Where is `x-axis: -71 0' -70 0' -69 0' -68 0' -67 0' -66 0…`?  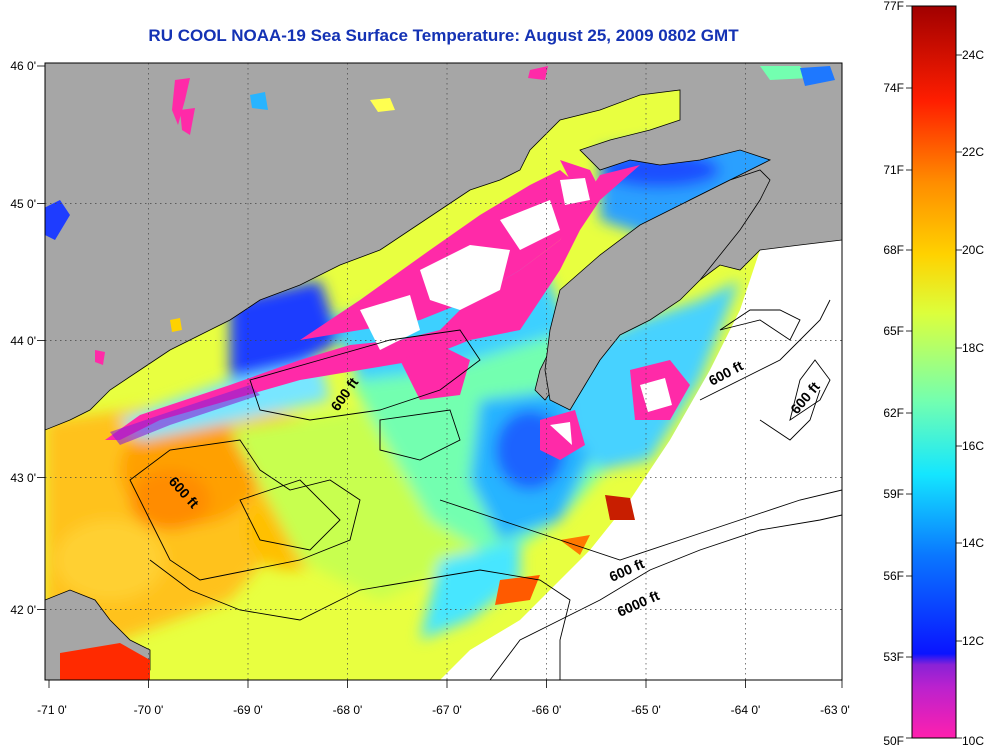
x-axis: -71 0' -70 0' -69 0' -68 0' -67 0' -66 0… is located at coordinates (443, 710).